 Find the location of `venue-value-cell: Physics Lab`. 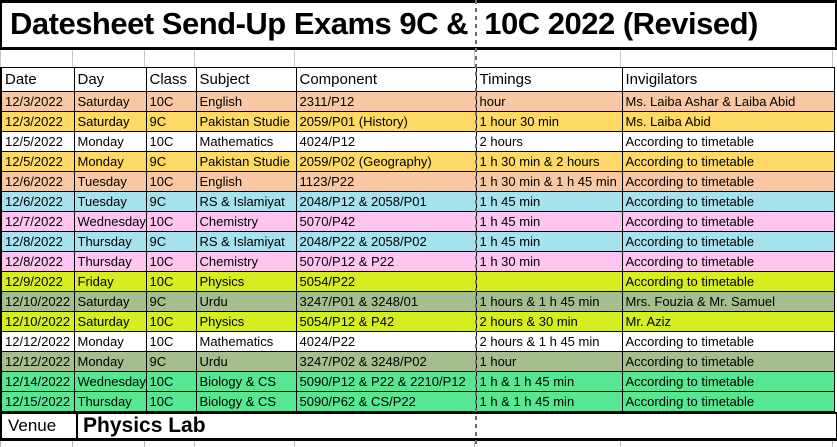

venue-value-cell: Physics Lab is located at coordinates (144, 425).